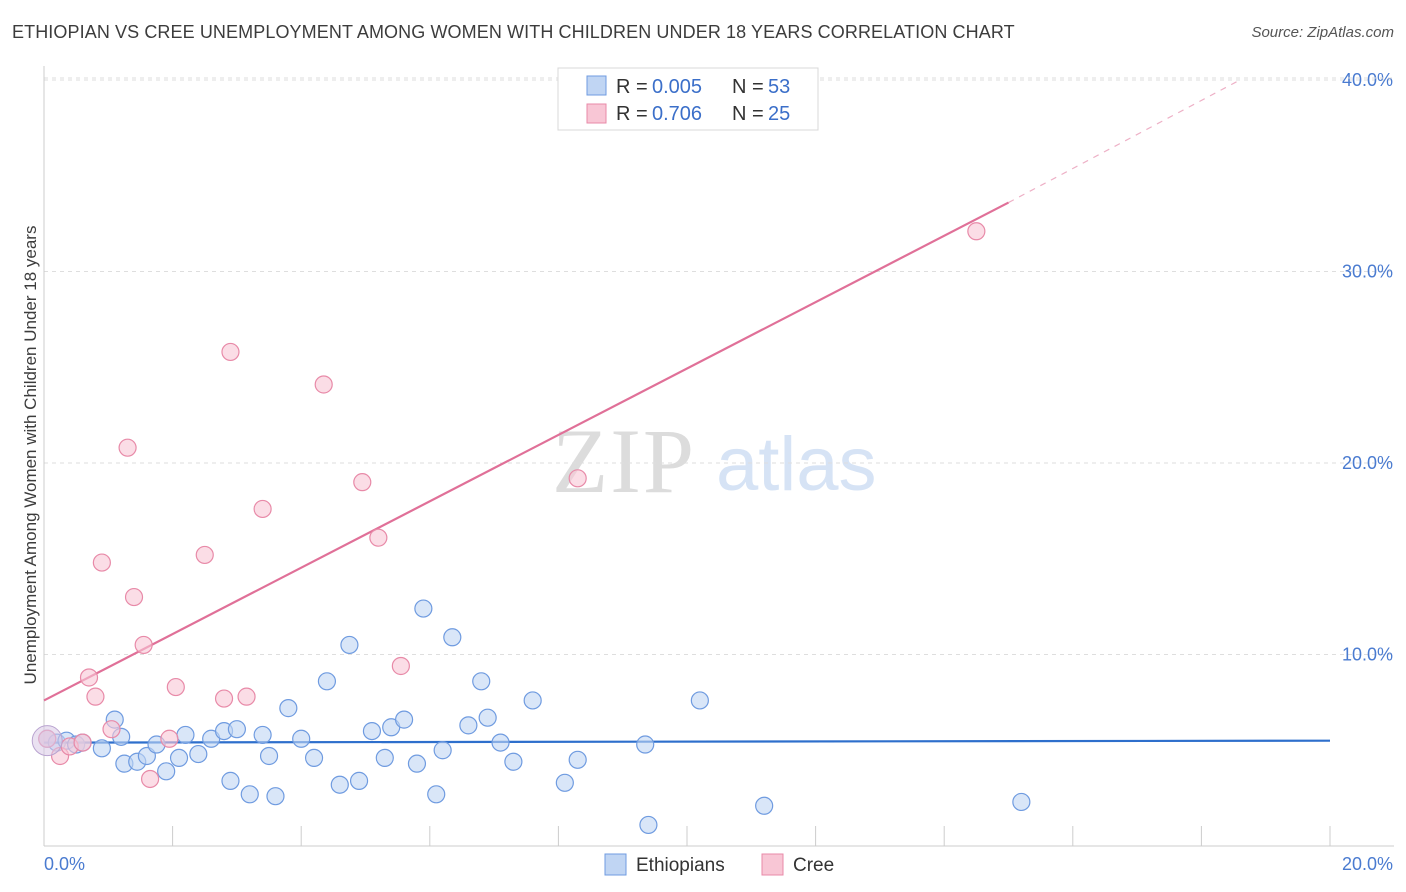 The width and height of the screenshot is (1406, 892). What do you see at coordinates (1322, 32) in the screenshot?
I see `chart-source: Source: ZipAtlas.com` at bounding box center [1322, 32].